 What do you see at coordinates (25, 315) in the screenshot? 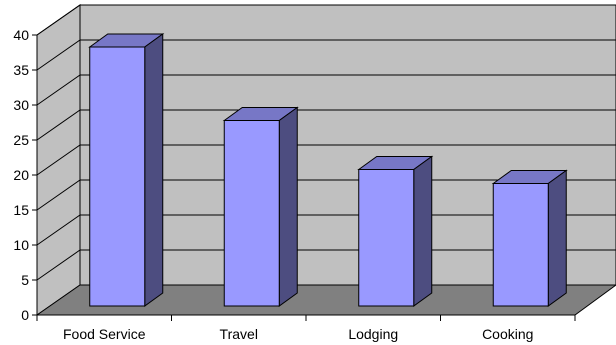
I see `y-tick-label: 0` at bounding box center [25, 315].